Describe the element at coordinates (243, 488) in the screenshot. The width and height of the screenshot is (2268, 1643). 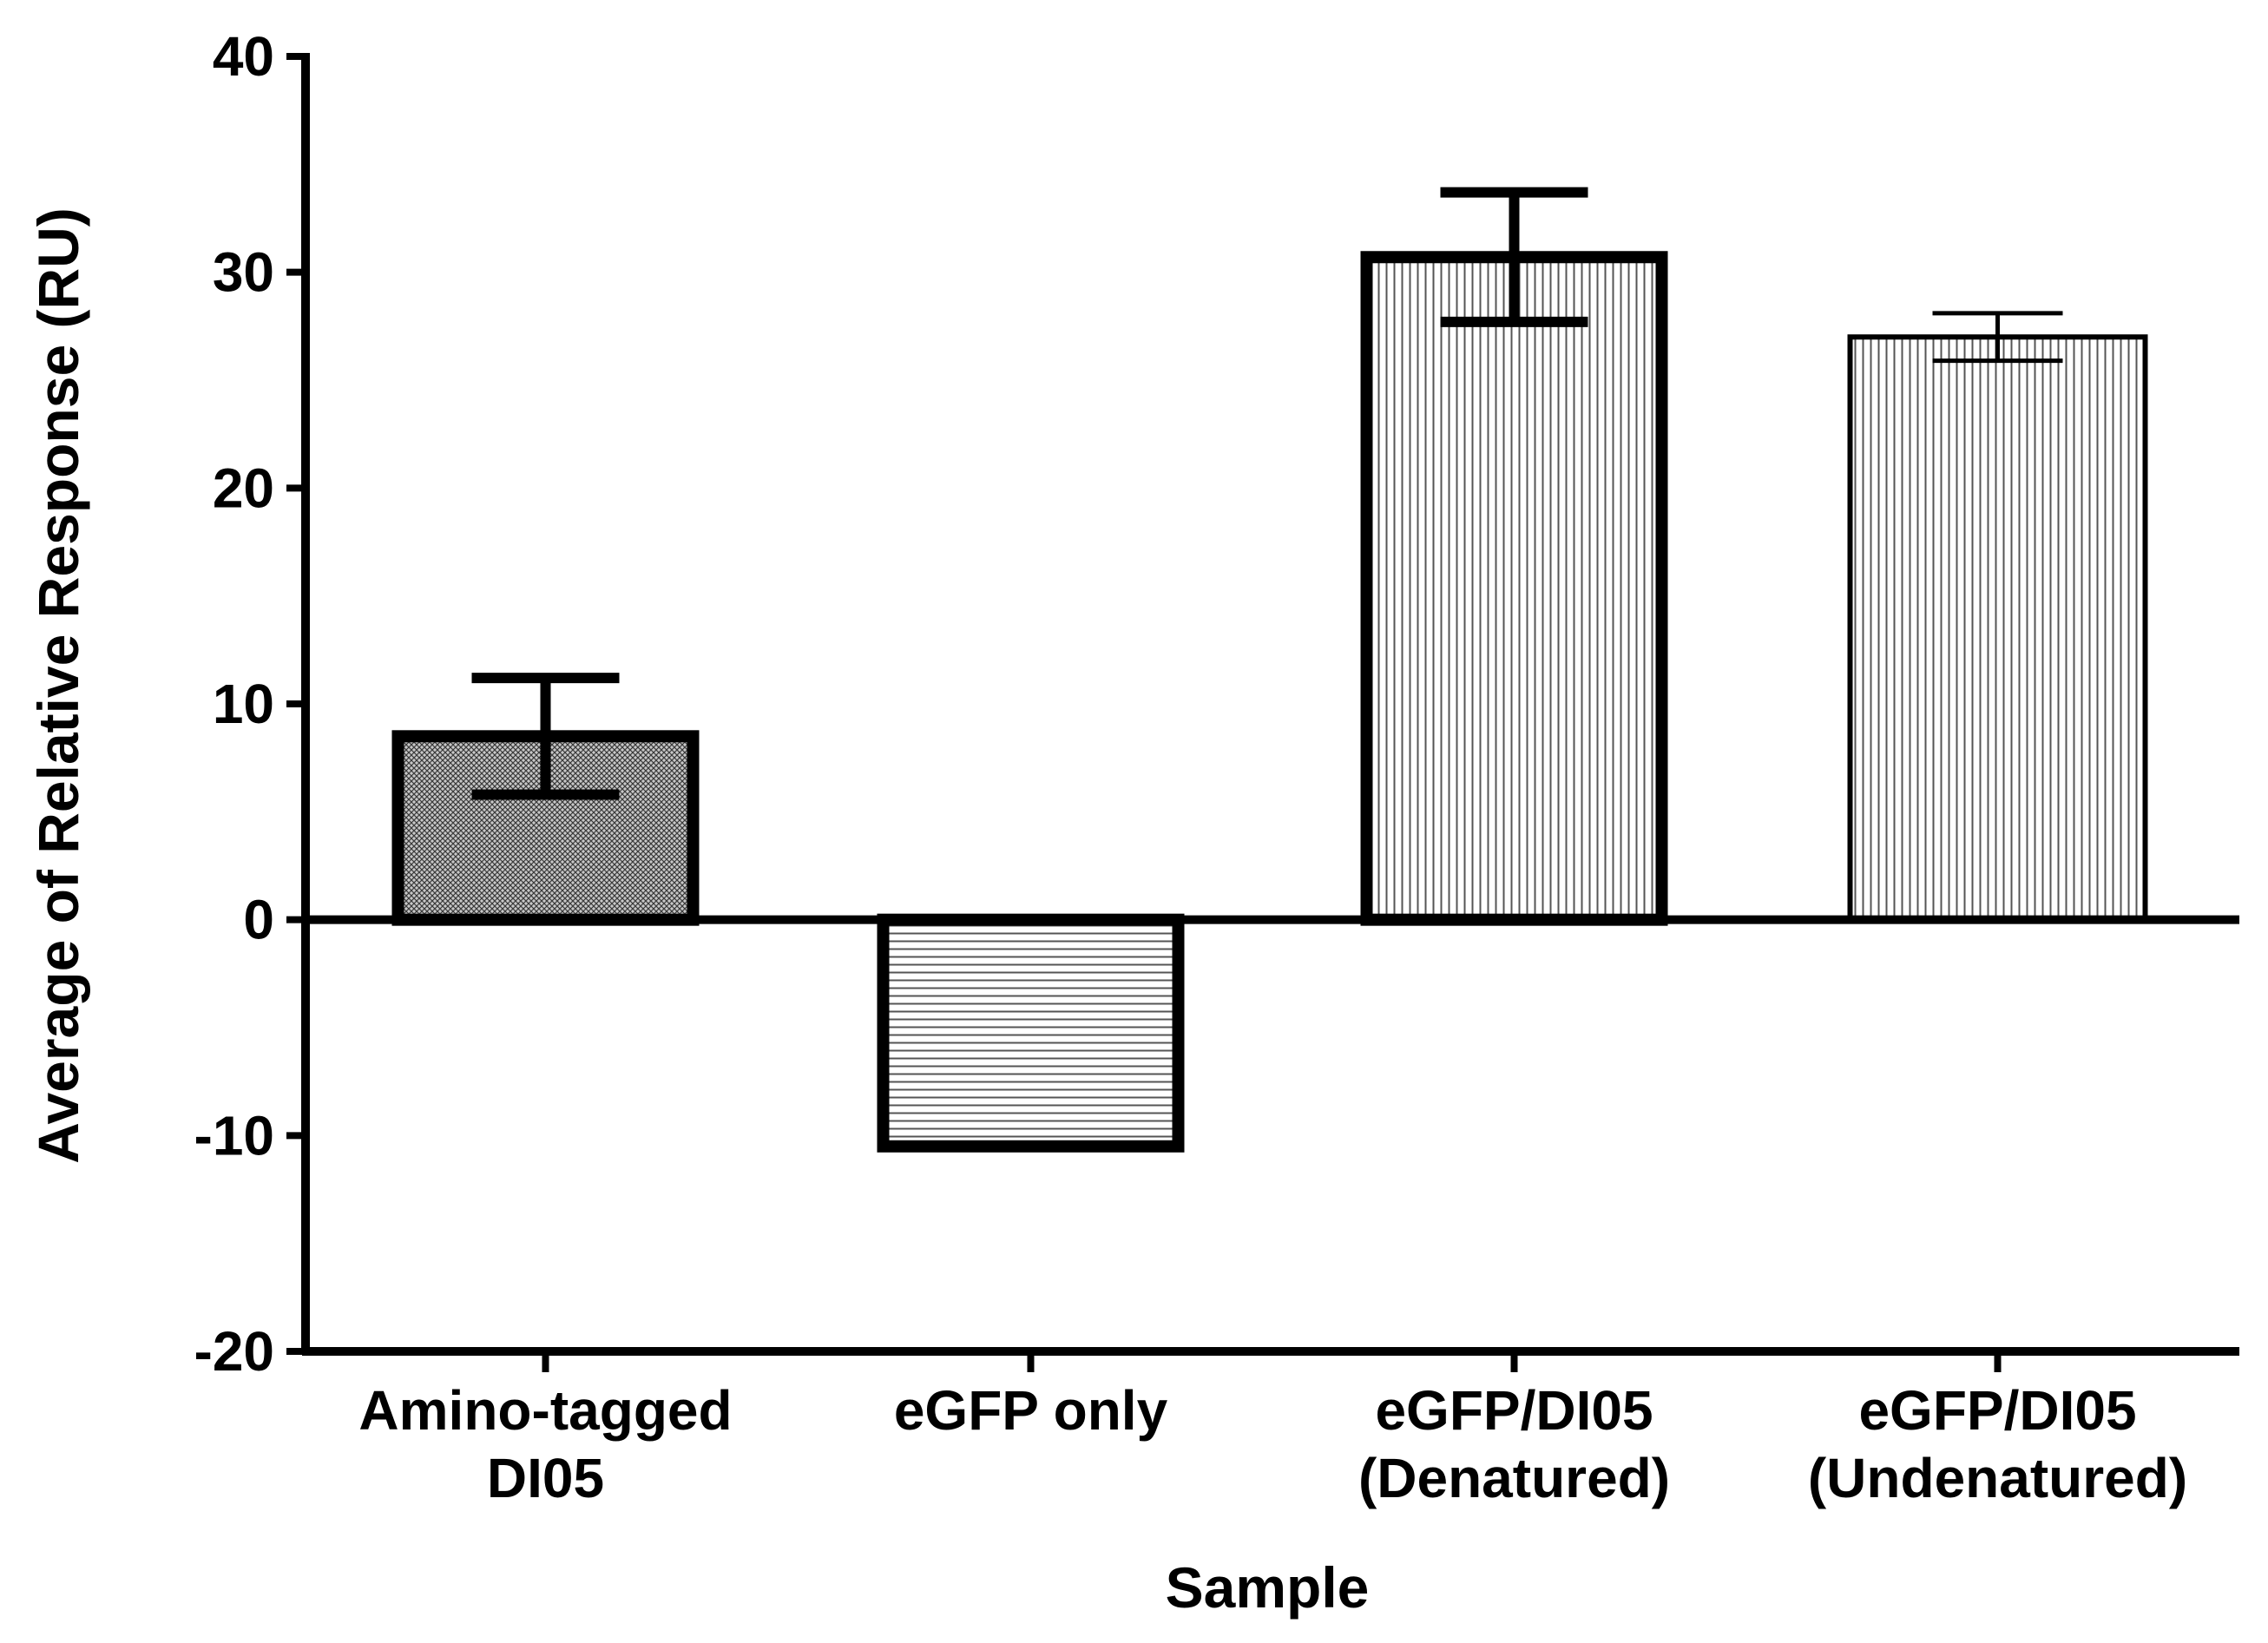
I see `y-tick-label: 20` at that location.